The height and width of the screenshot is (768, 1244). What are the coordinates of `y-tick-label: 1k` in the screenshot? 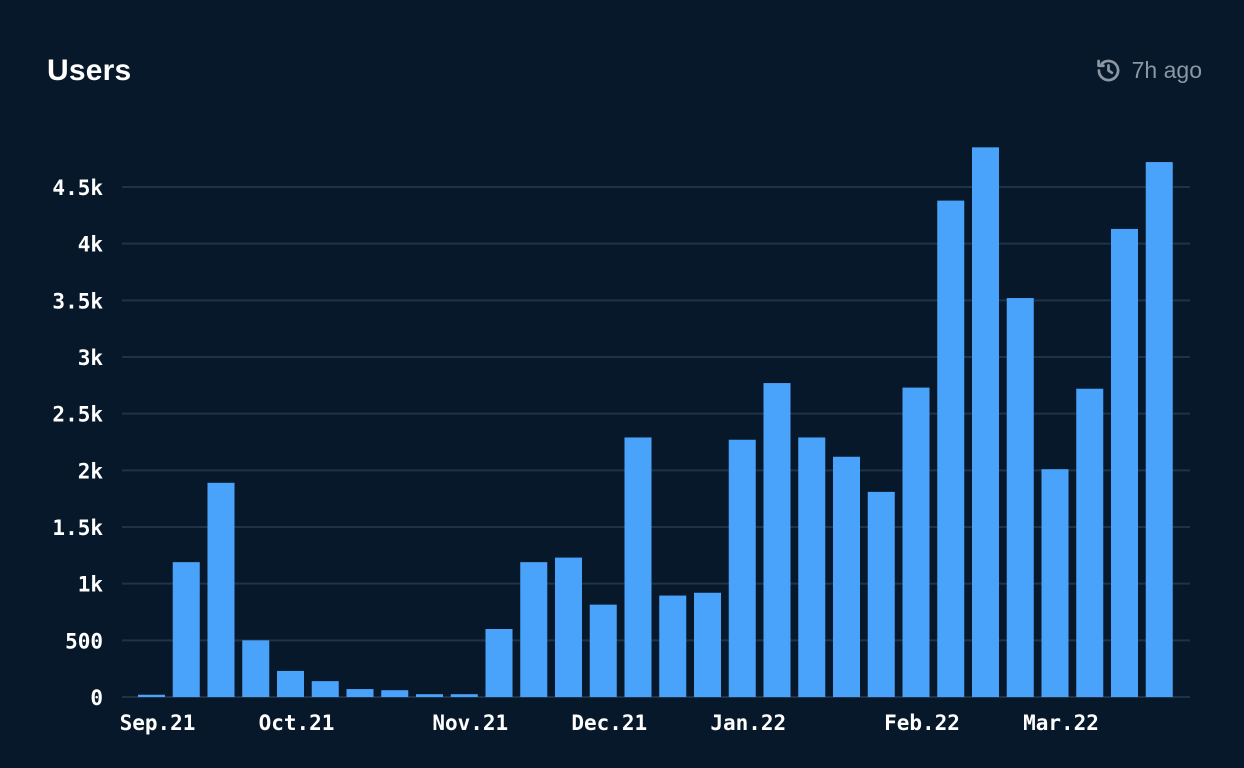 It's located at (91, 585).